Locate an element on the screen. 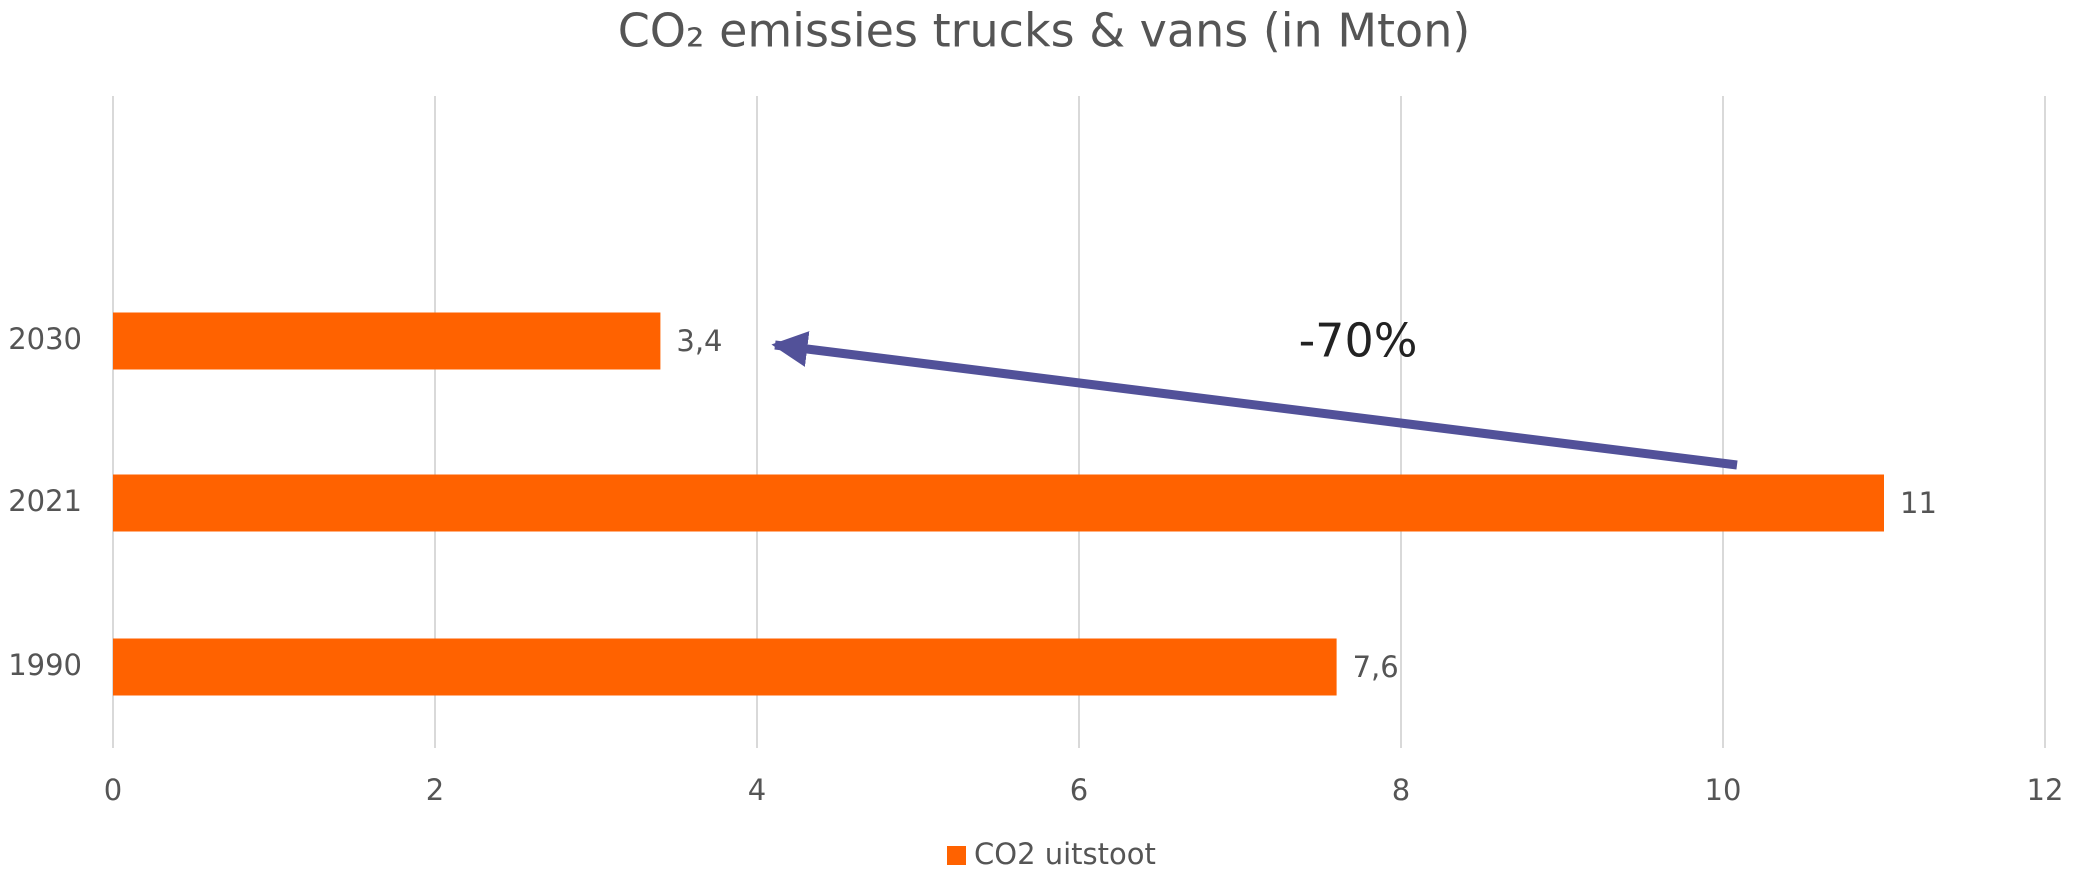  x-tick-label: 2 is located at coordinates (435, 790).